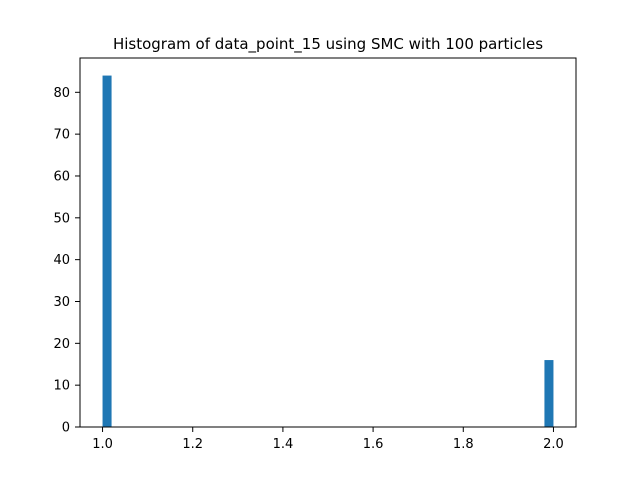 This screenshot has height=484, width=640. I want to click on x-axis: 1.0 1.2 1.4 1.6 1.8 2.0, so click(328, 439).